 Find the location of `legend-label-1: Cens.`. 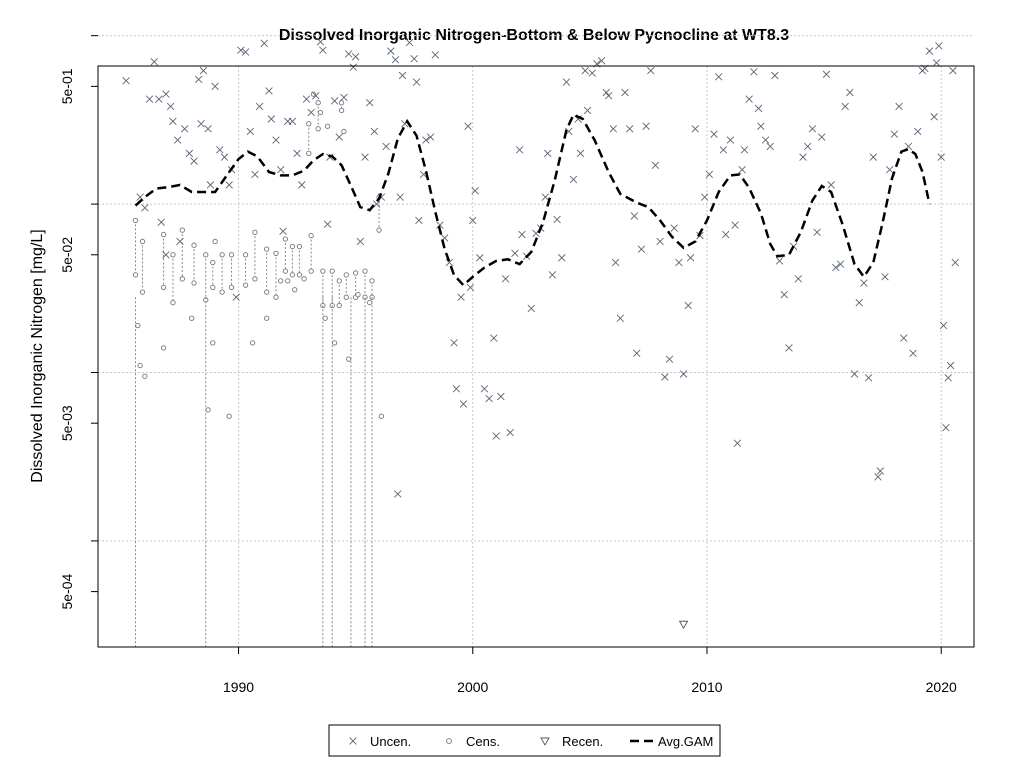

legend-label-1: Cens. is located at coordinates (483, 741).